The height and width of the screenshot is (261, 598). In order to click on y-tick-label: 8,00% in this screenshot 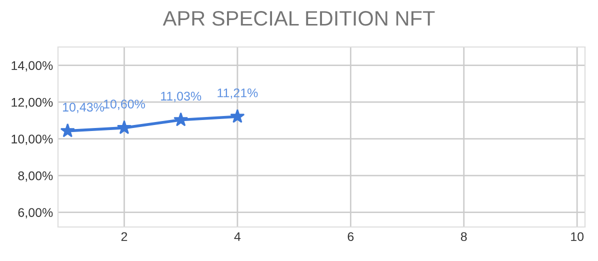, I will do `click(35, 176)`.